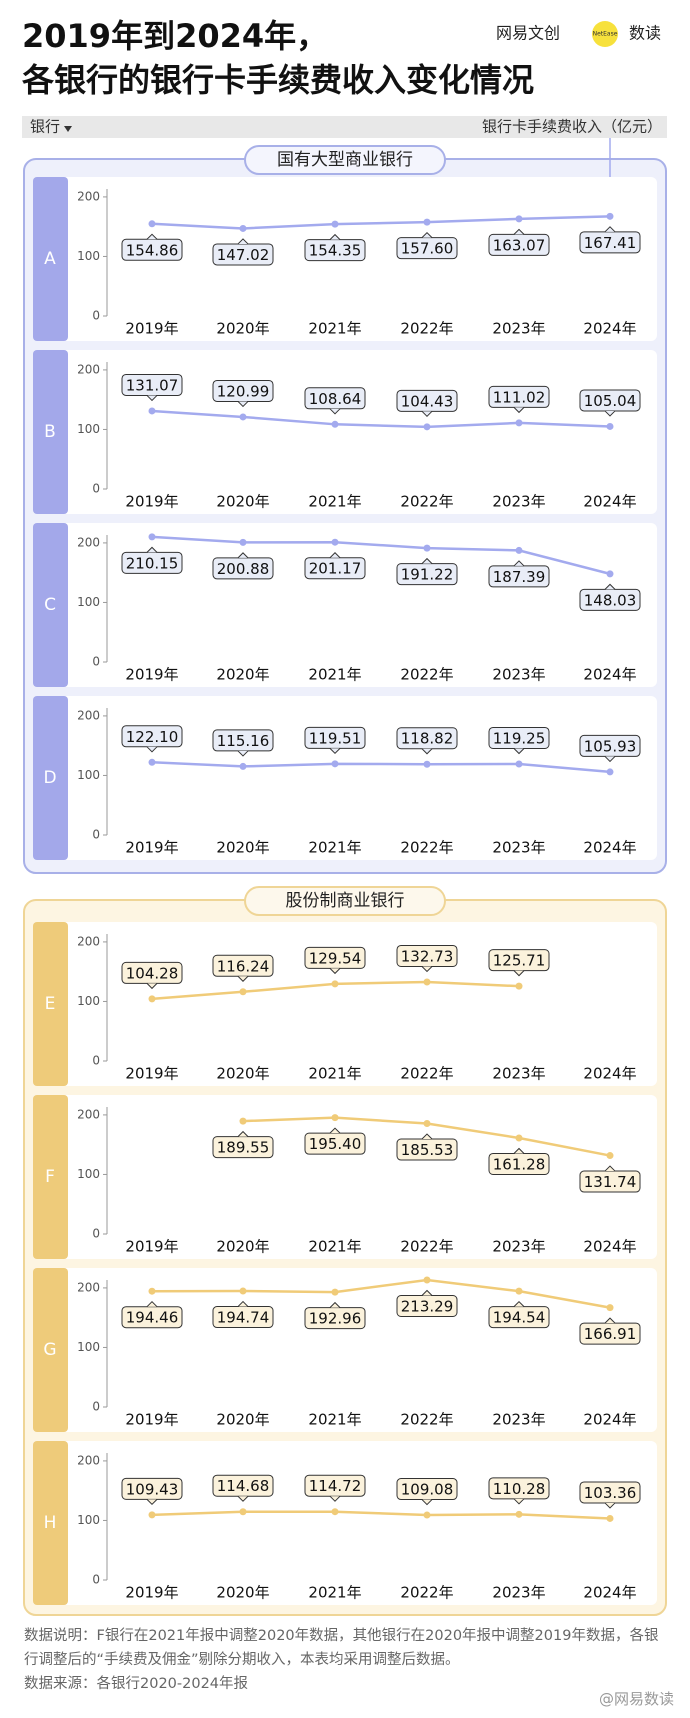 The image size is (690, 1718). Describe the element at coordinates (610, 243) in the screenshot. I see `data-label: 167.41` at that location.